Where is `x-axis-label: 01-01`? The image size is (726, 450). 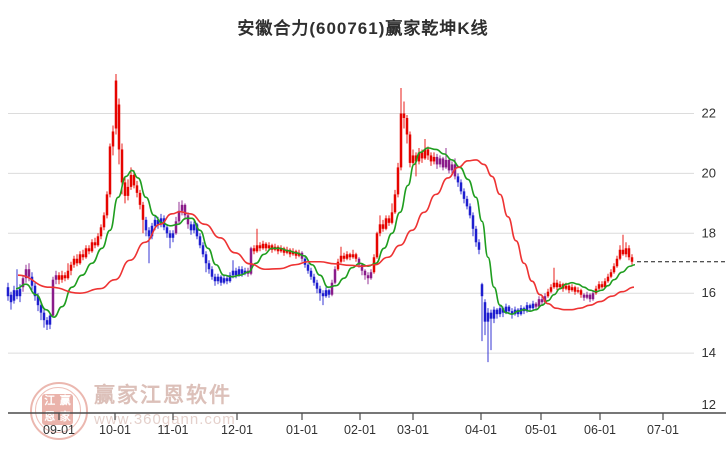 x-axis-label: 01-01 is located at coordinates (302, 430).